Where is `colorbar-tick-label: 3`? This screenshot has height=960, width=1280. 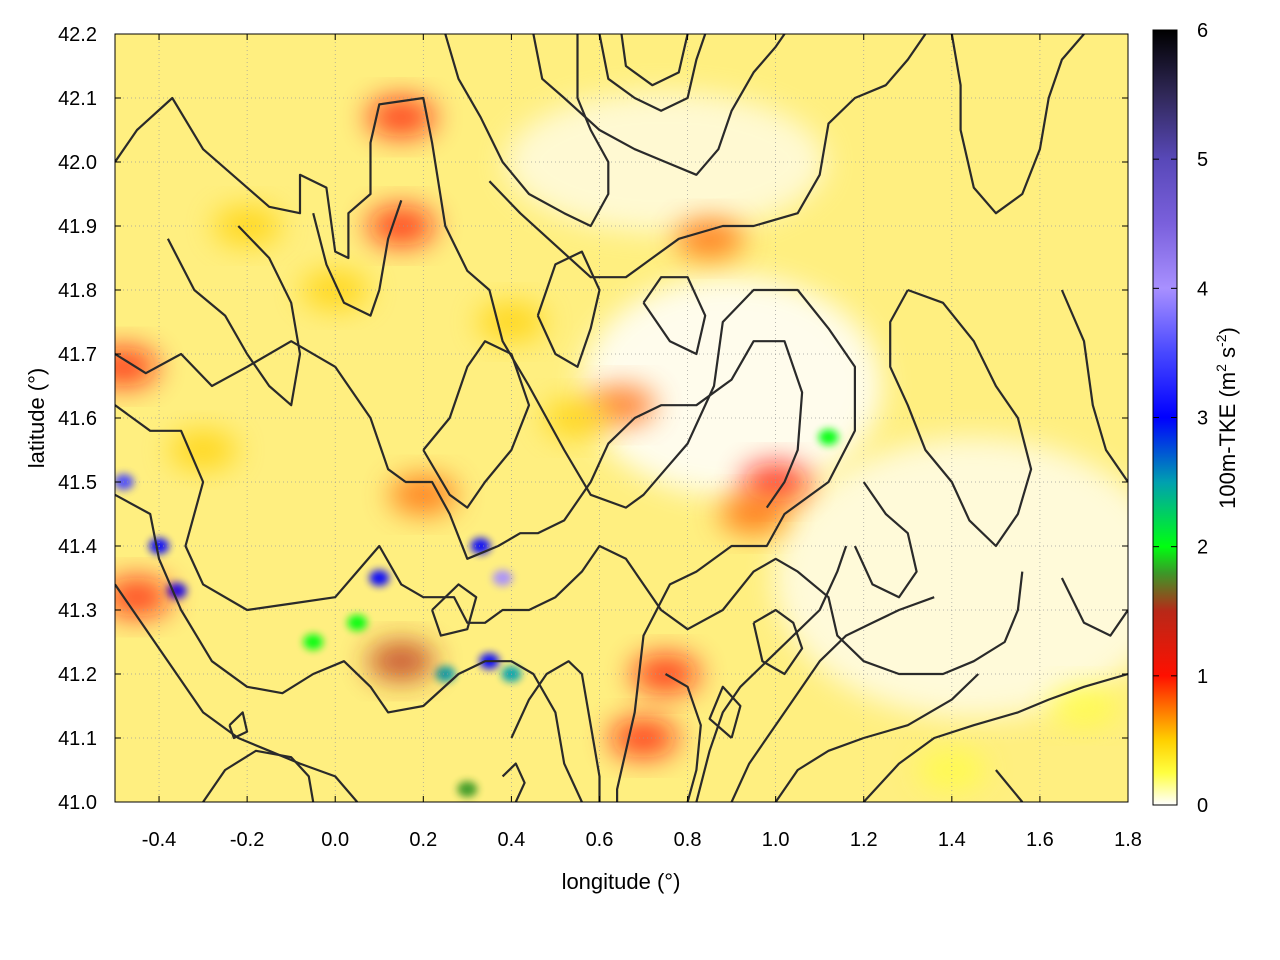
colorbar-tick-label: 3 is located at coordinates (1202, 419).